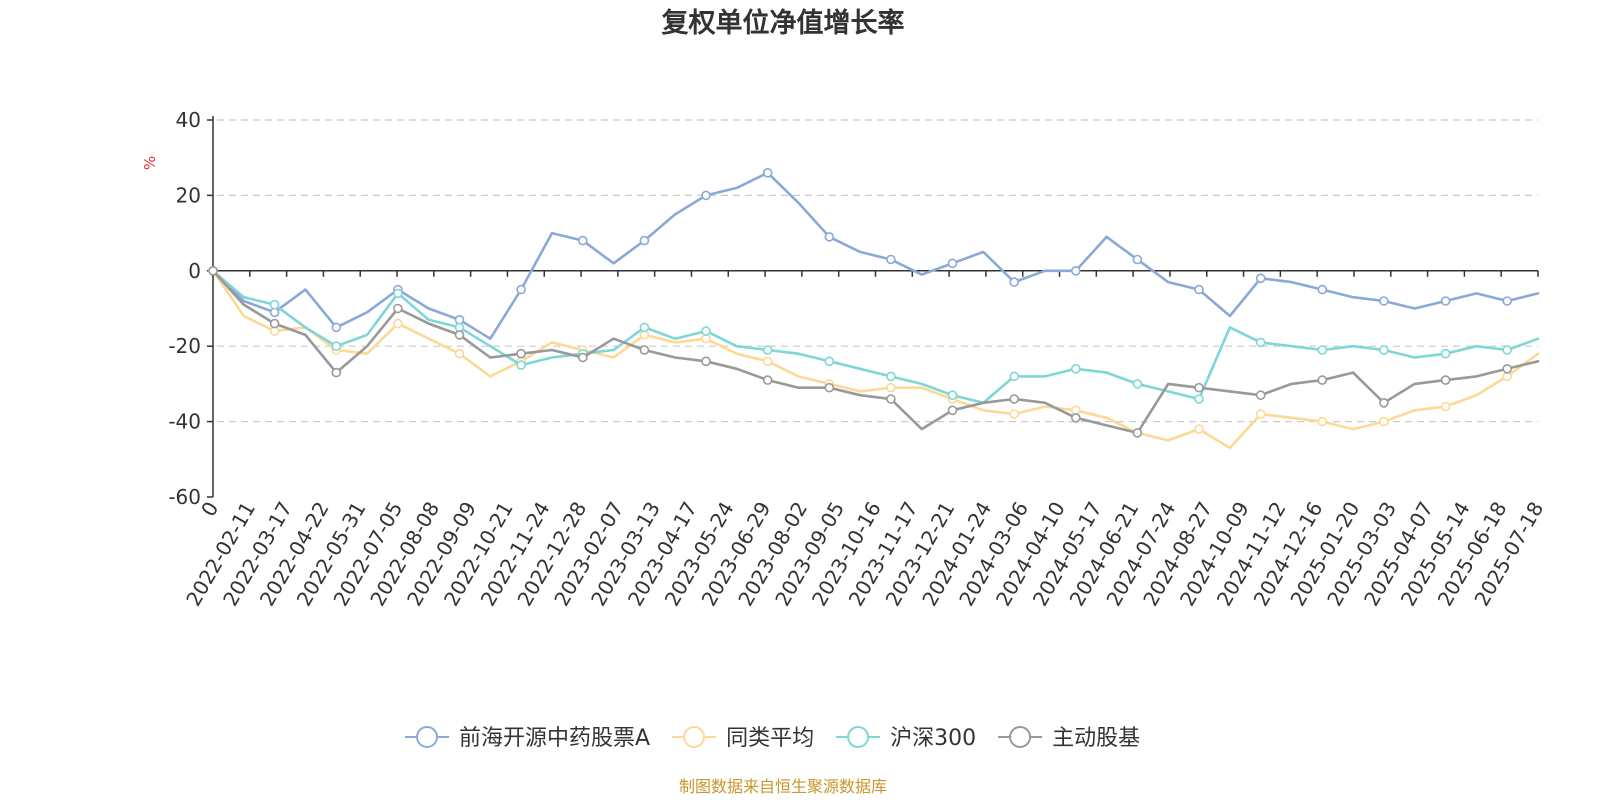 The width and height of the screenshot is (1600, 800). Describe the element at coordinates (184, 497) in the screenshot. I see `y-tick-label: -60` at that location.